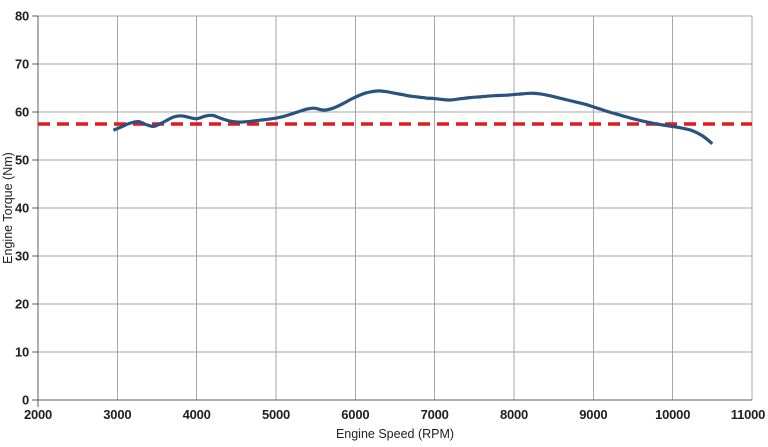  Describe the element at coordinates (22, 112) in the screenshot. I see `y-tick-label: 60` at that location.